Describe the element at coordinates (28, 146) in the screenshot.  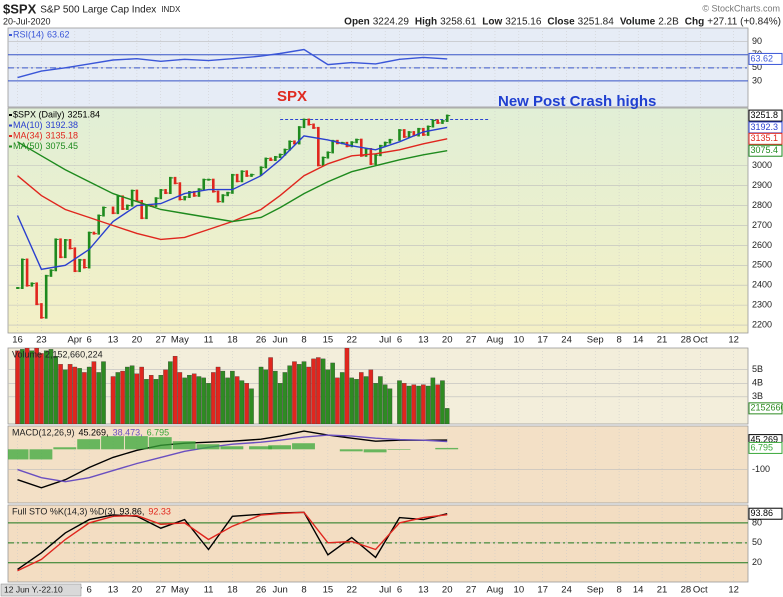
I see `legend-name: MA(50)` at that location.